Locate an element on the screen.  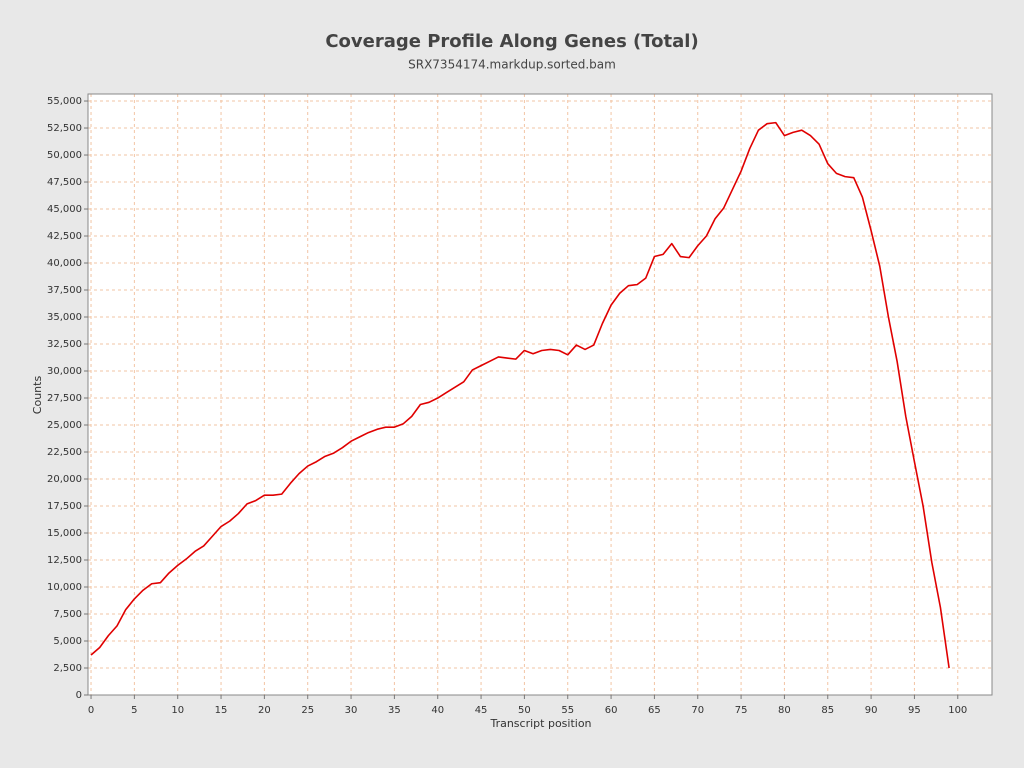
y-tick-label: 27,500 is located at coordinates (64, 398).